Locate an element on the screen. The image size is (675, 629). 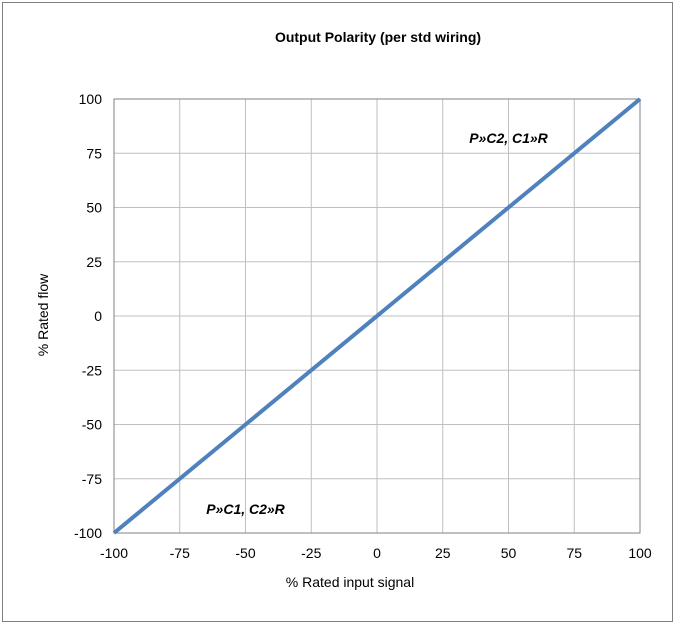
x-tick-label: -25 is located at coordinates (311, 553).